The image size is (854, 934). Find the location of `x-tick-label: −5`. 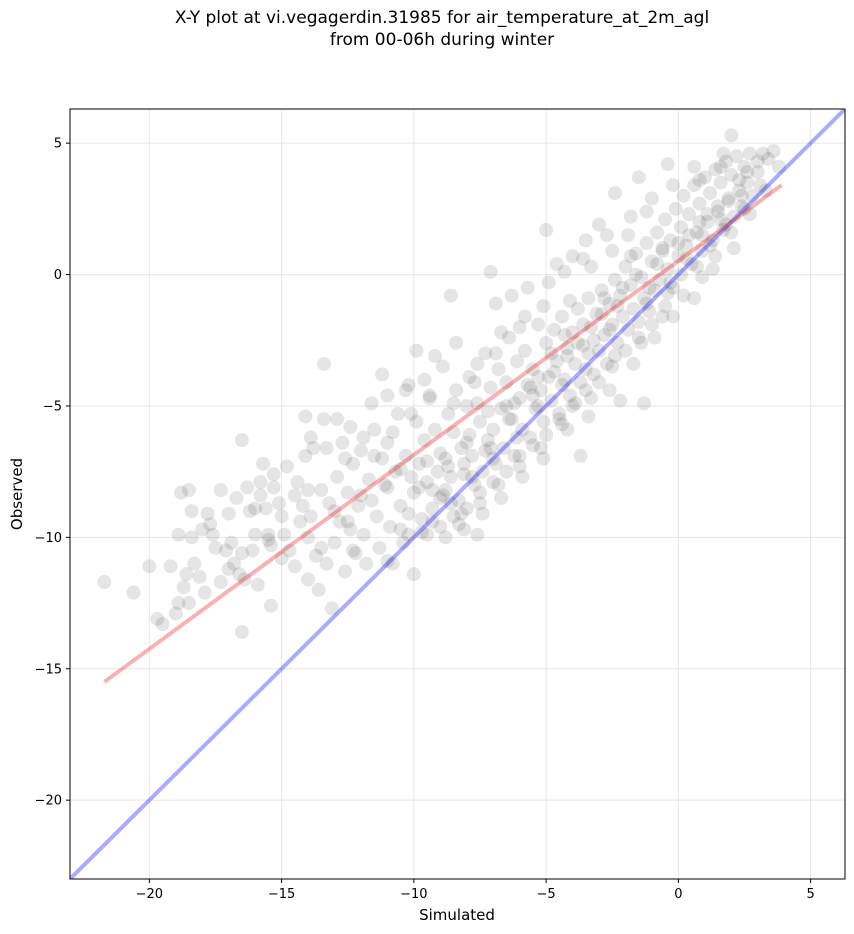

x-tick-label: −5 is located at coordinates (546, 894).